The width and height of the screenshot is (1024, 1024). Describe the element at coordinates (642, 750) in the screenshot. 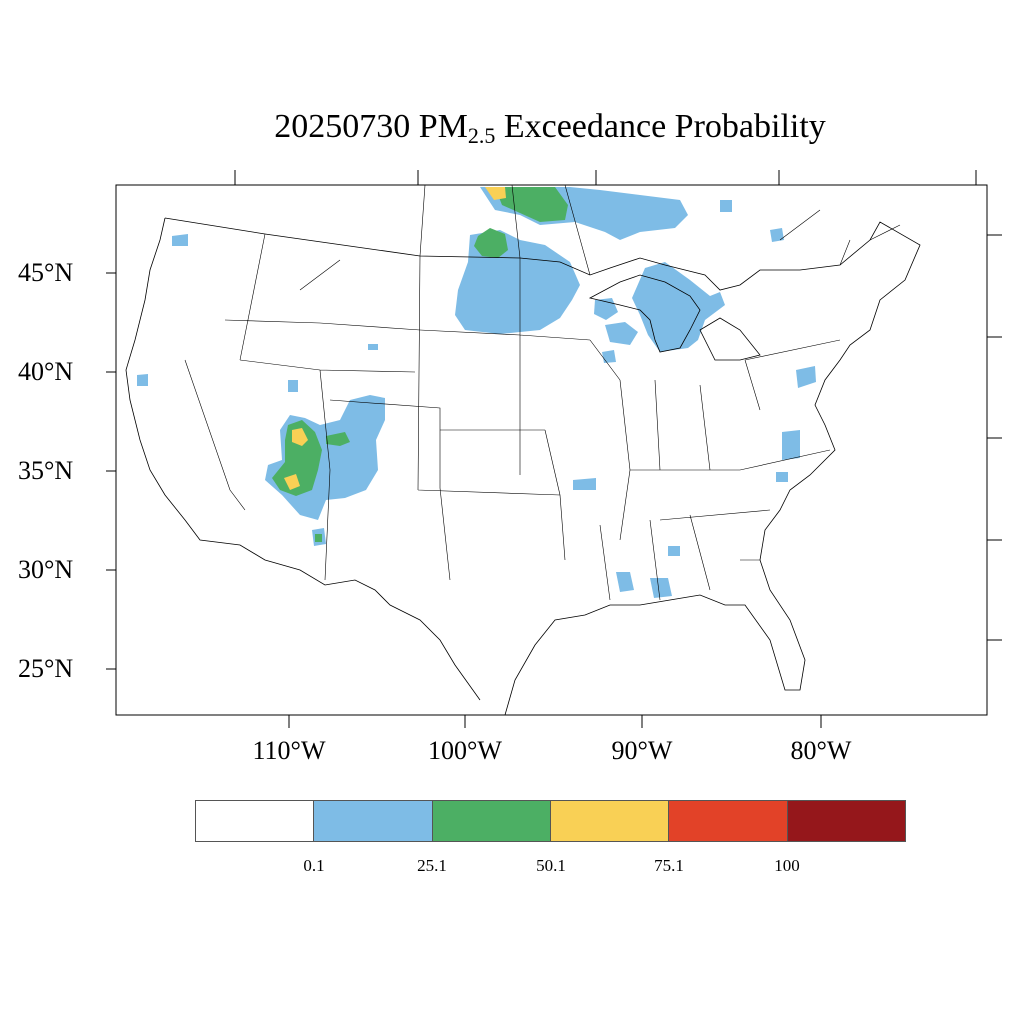

I see `lon-label-90w: 90°W` at that location.